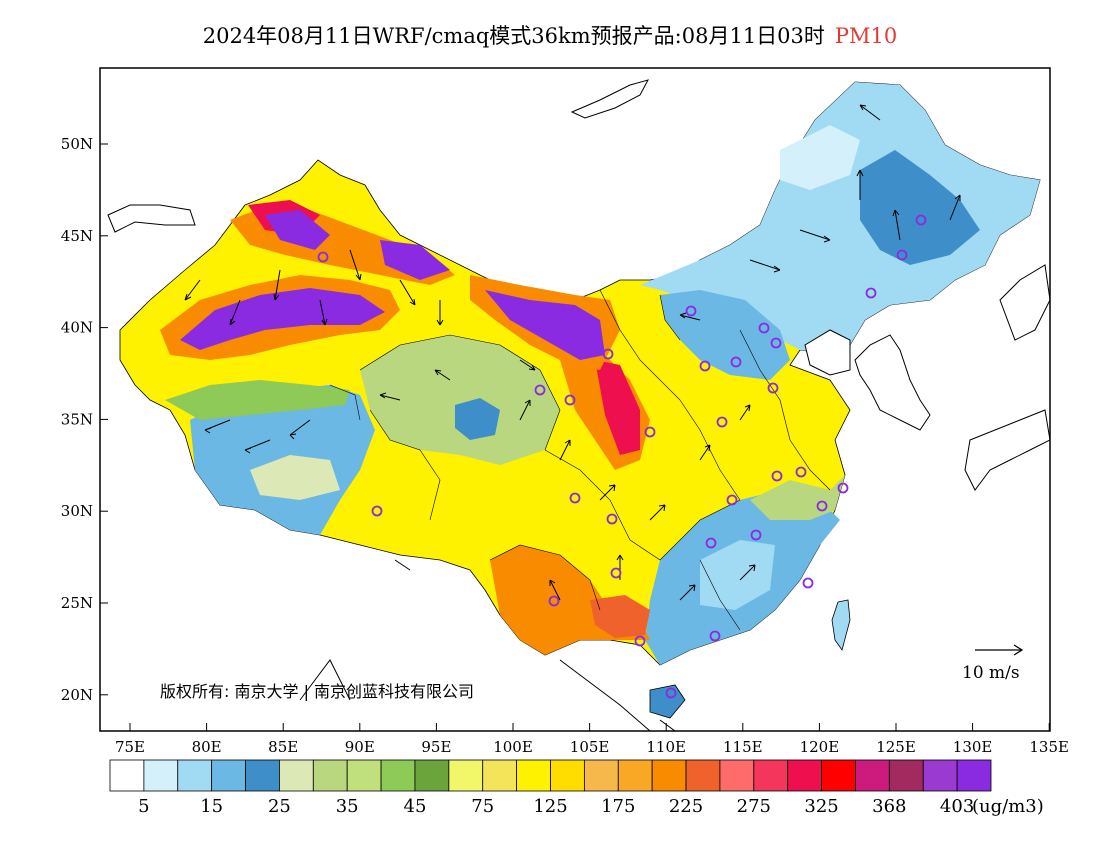  I want to click on lon-tick-label: 110E, so click(666, 747).